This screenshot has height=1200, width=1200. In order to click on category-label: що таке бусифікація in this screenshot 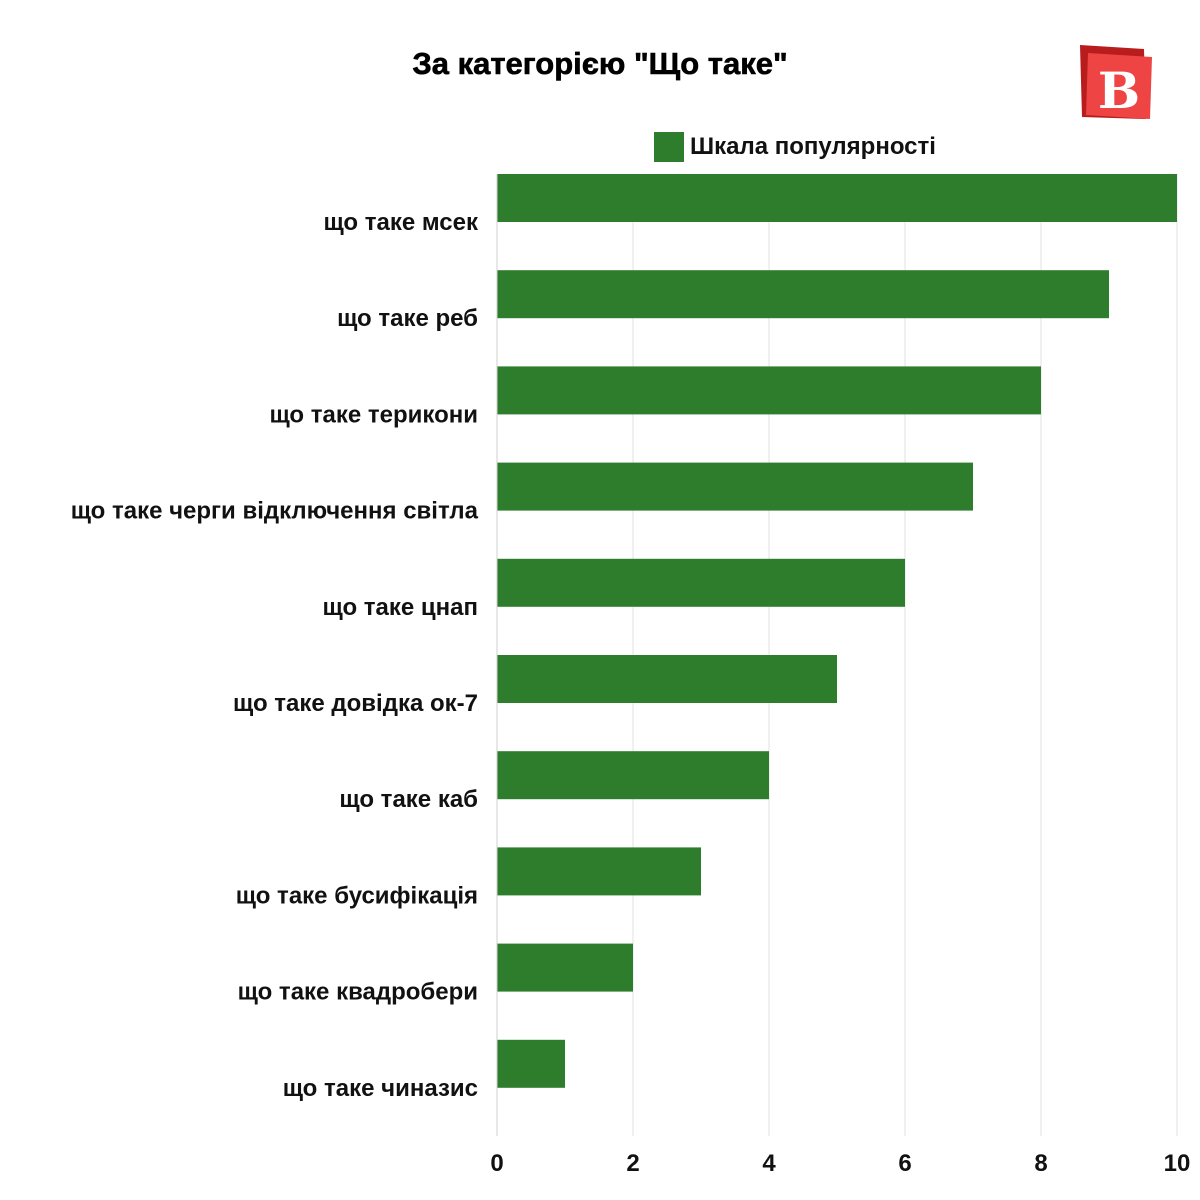, I will do `click(357, 895)`.